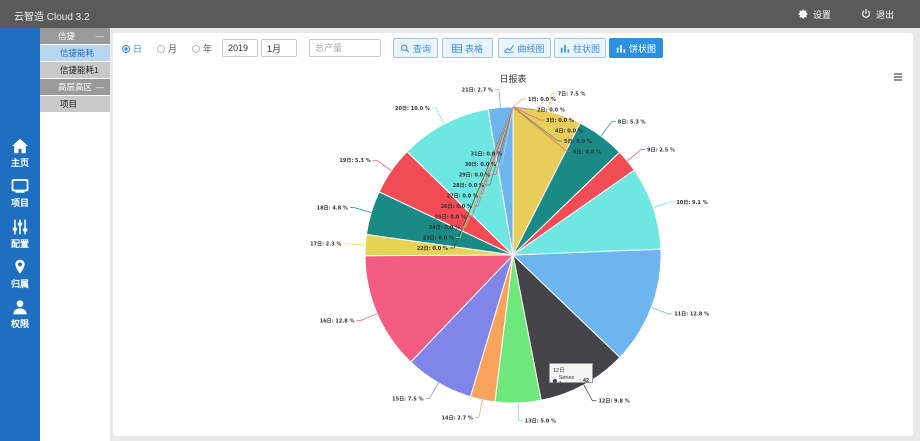 This screenshot has width=920, height=441. I want to click on slice-label: 6日: 0.0 %, so click(587, 151).